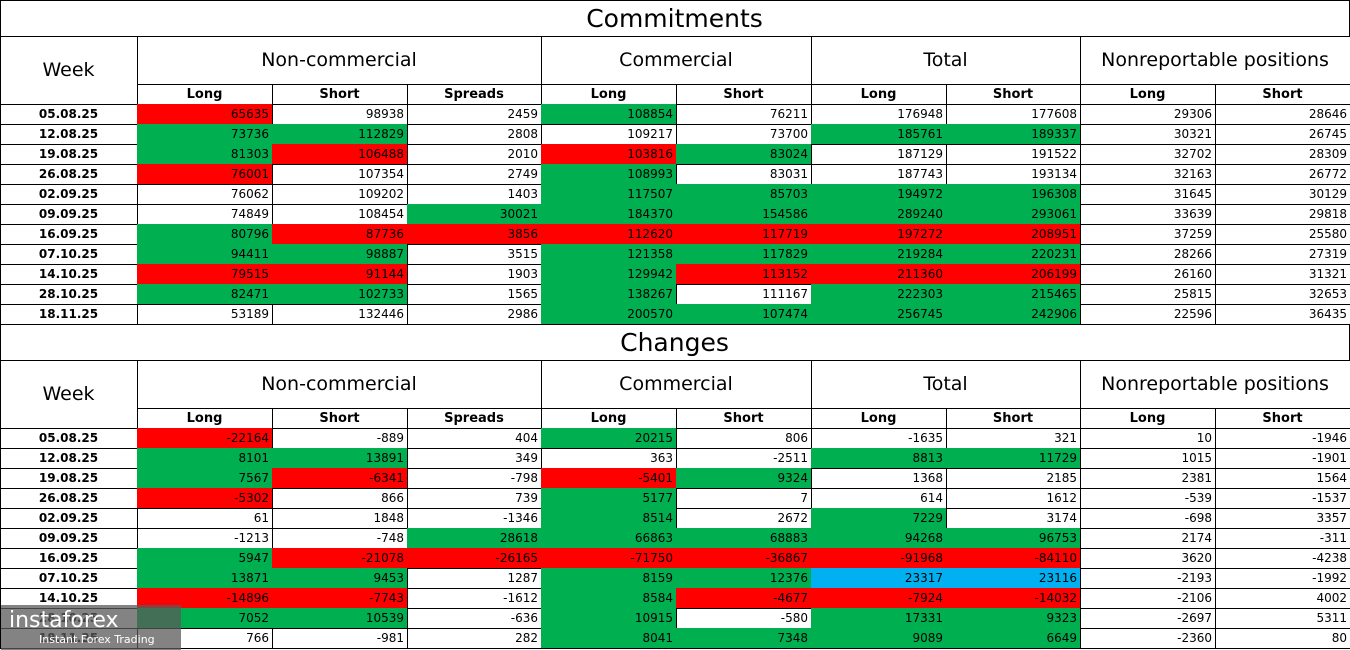 The image size is (1350, 650). I want to click on value-cell: 2672, so click(744, 518).